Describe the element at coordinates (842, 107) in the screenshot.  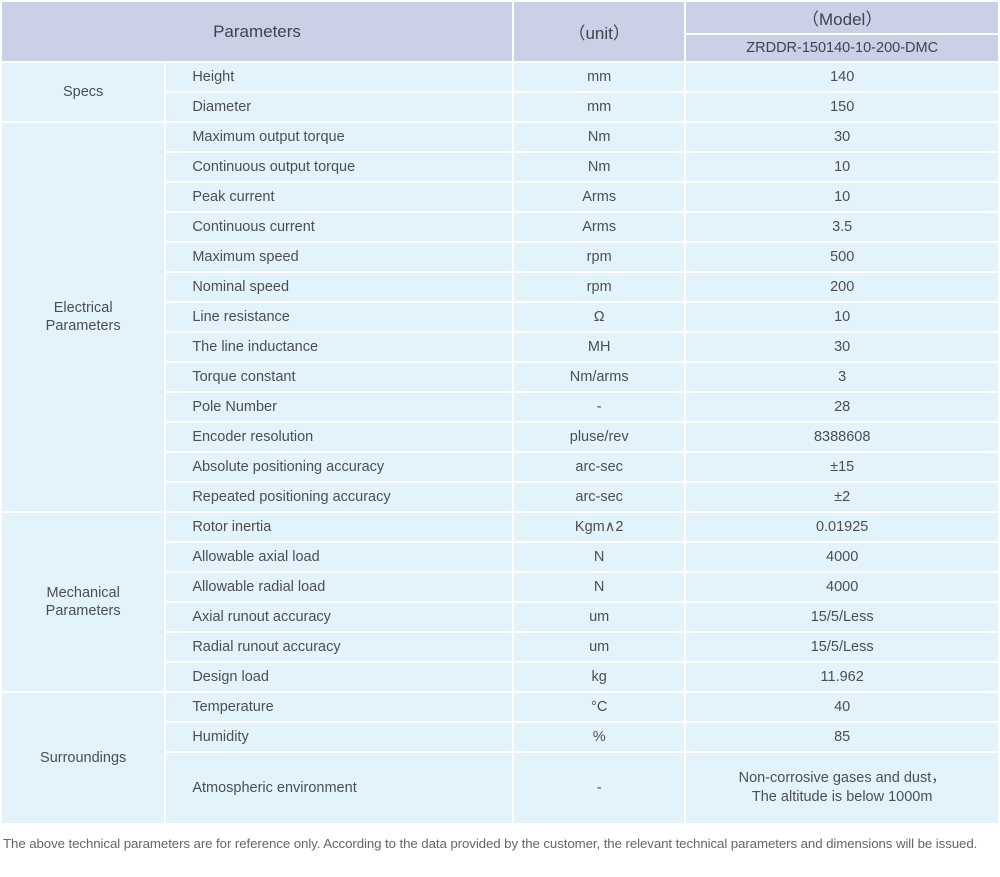
I see `value-cell: 150` at that location.